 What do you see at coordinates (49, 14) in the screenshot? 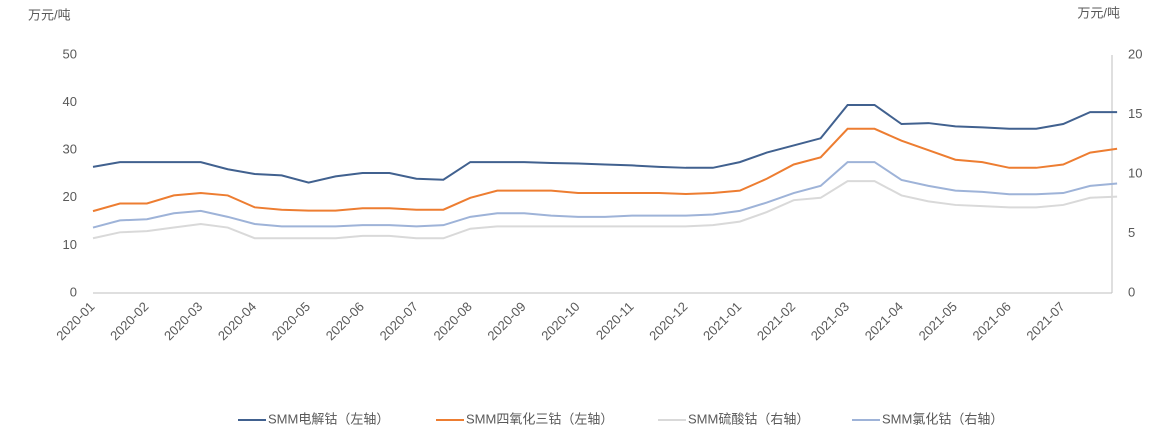
I see `y-axis-label: 万元/吨` at bounding box center [49, 14].